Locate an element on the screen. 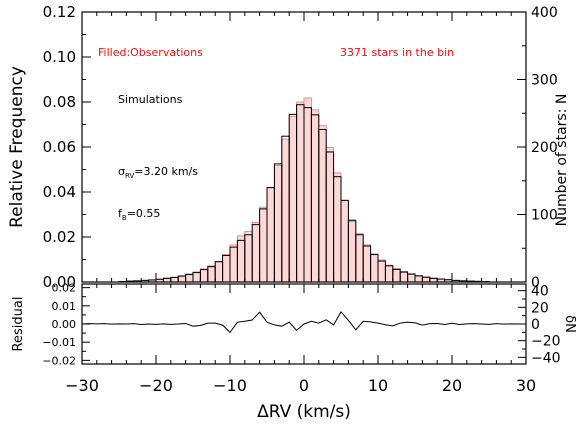  bottom-y-tick-labels: 0.02 0.01 0.00 −0.01 −0.02 is located at coordinates (59, 325).